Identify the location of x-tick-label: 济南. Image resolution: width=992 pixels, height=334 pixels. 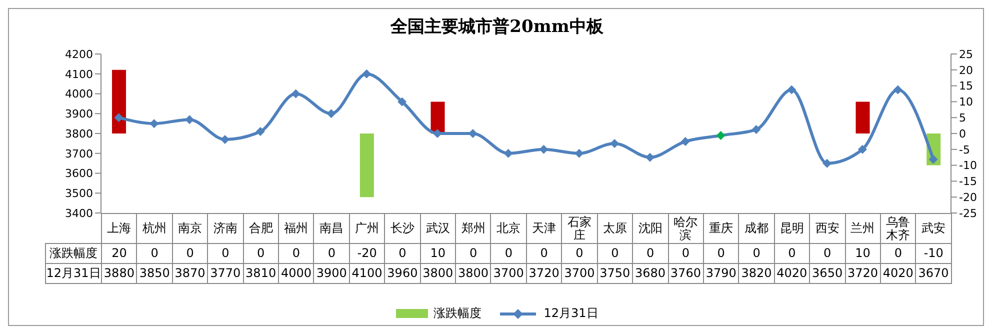
(226, 229).